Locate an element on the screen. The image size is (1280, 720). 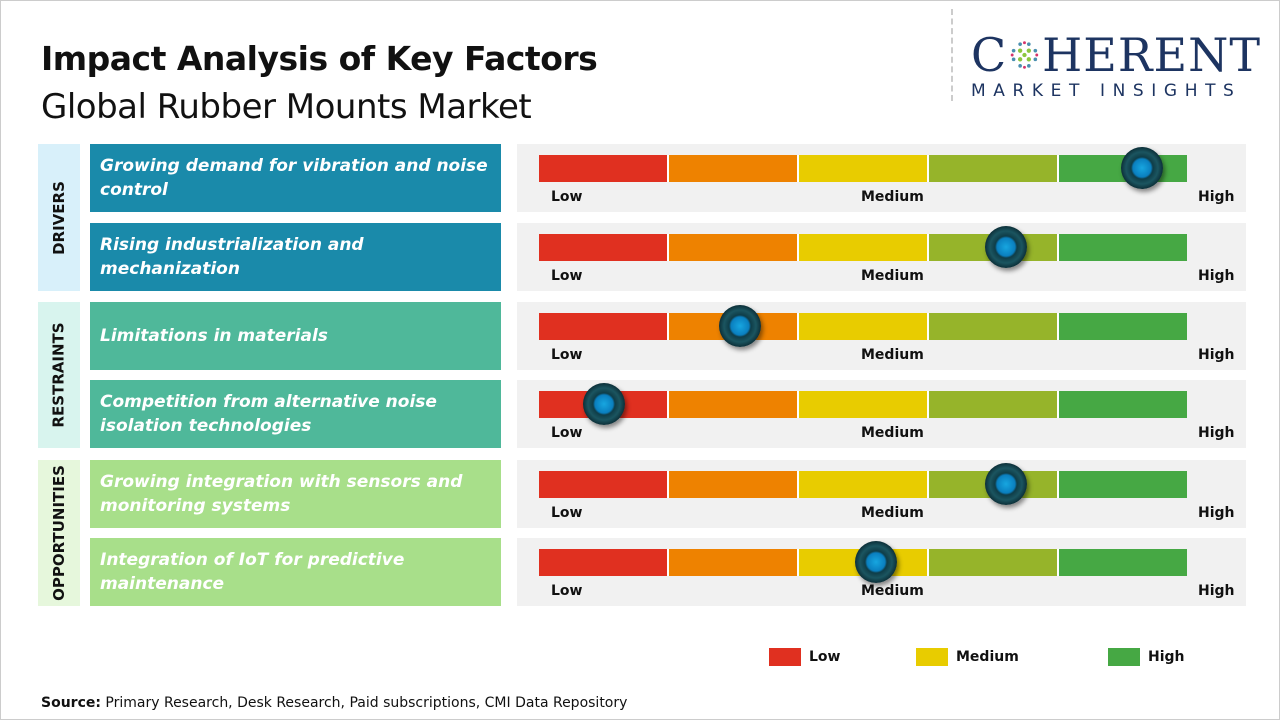
globe-icon is located at coordinates (1024, 55).